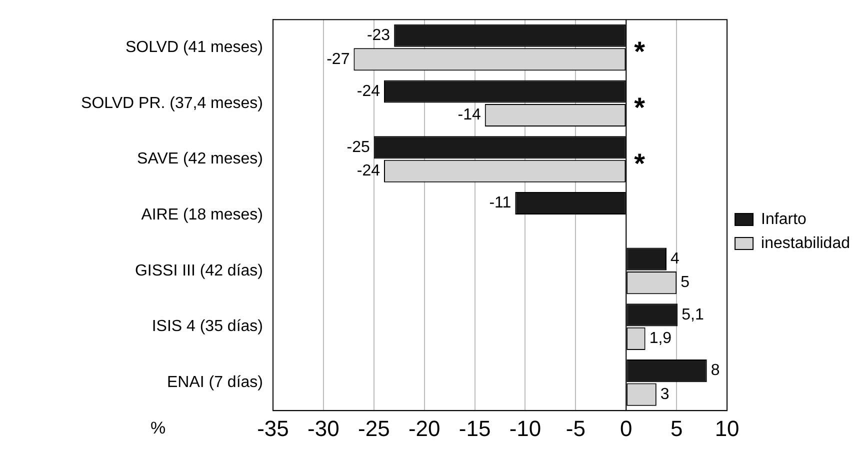 The image size is (864, 453). I want to click on data-label: 8, so click(715, 371).